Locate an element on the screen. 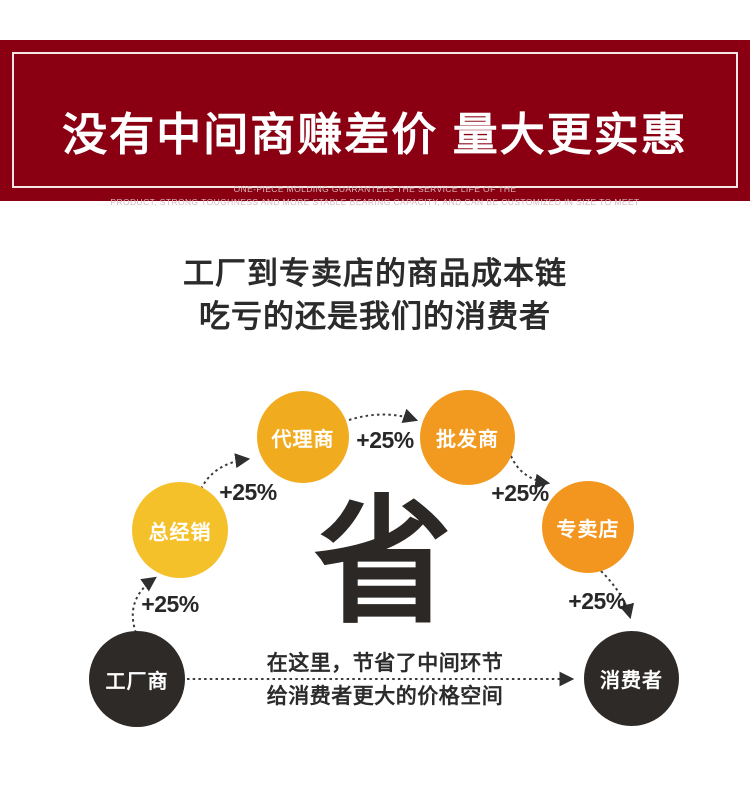  node-general-distributor-label: 总经销 is located at coordinates (180, 532).